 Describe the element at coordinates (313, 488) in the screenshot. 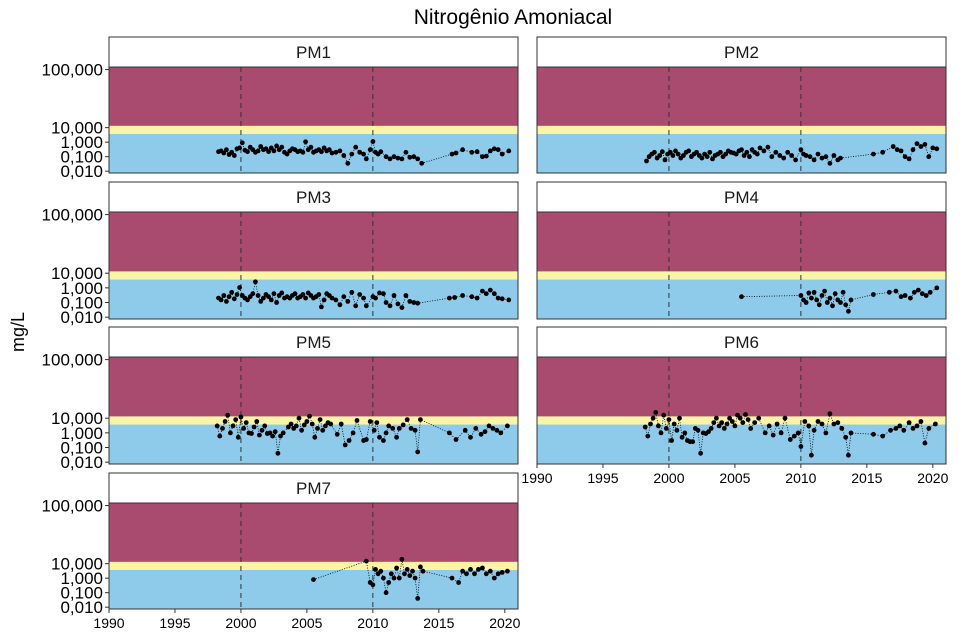

I see `panel-strip-label: PM7` at that location.